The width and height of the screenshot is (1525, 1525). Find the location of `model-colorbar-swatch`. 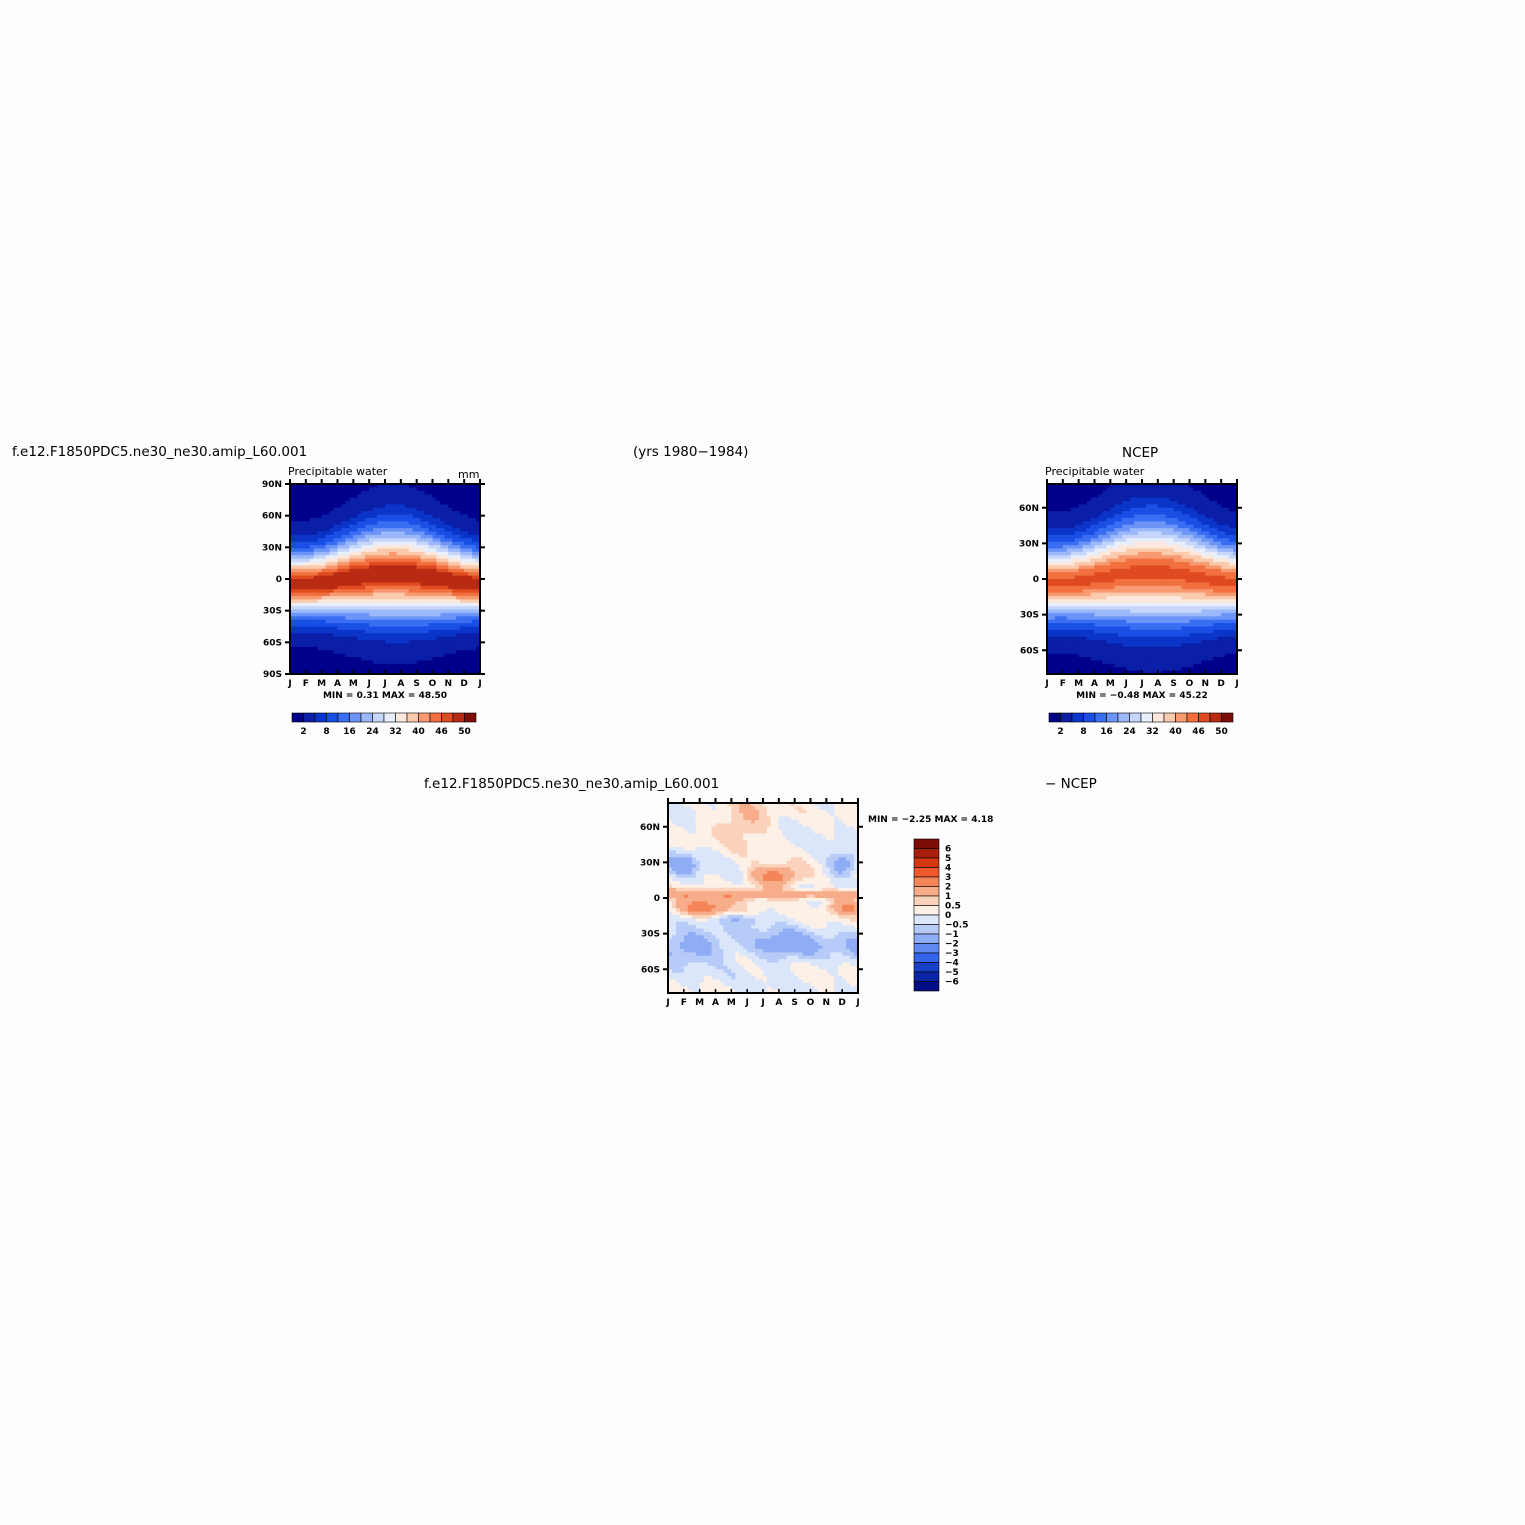

model-colorbar-swatch is located at coordinates (389, 717).